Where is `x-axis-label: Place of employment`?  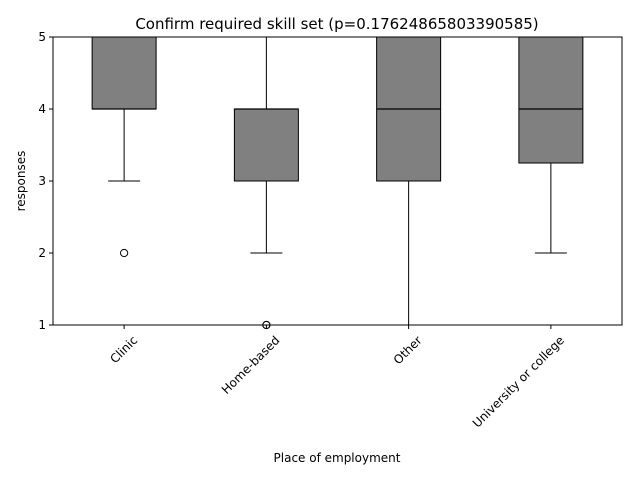 x-axis-label: Place of employment is located at coordinates (337, 458).